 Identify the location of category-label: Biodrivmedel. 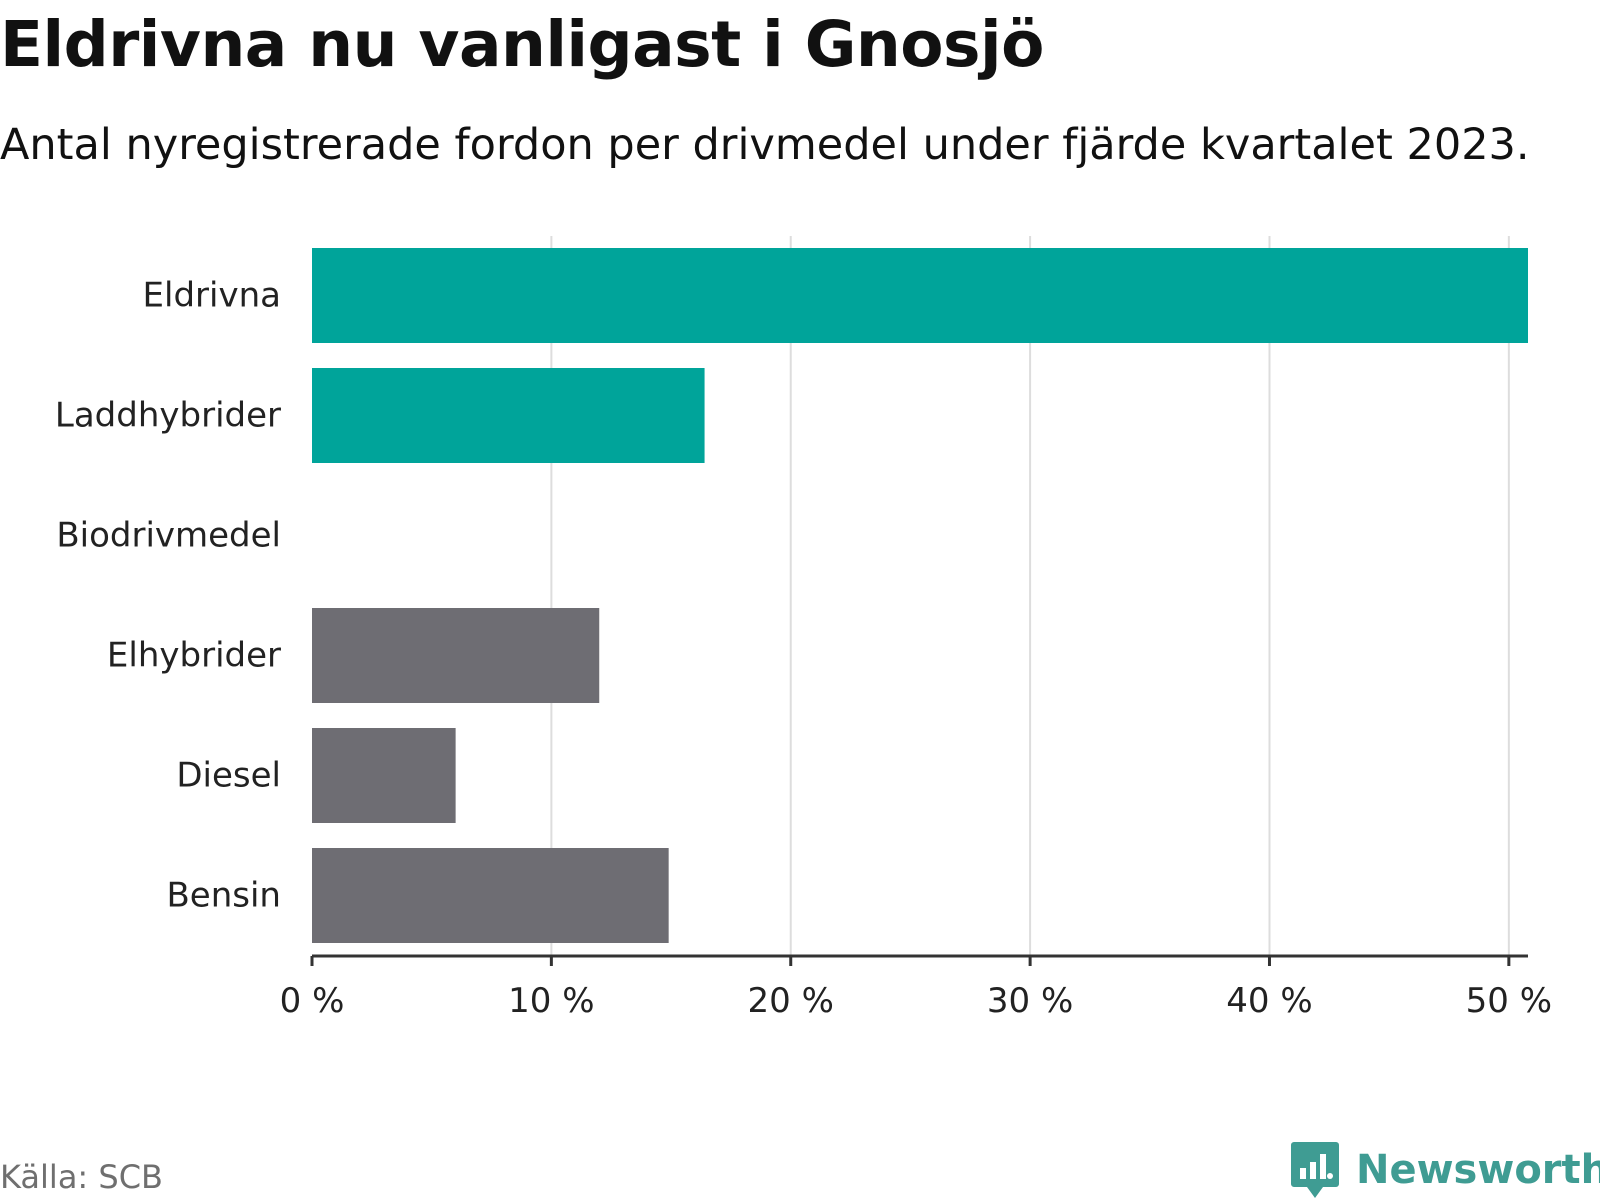
(168, 536).